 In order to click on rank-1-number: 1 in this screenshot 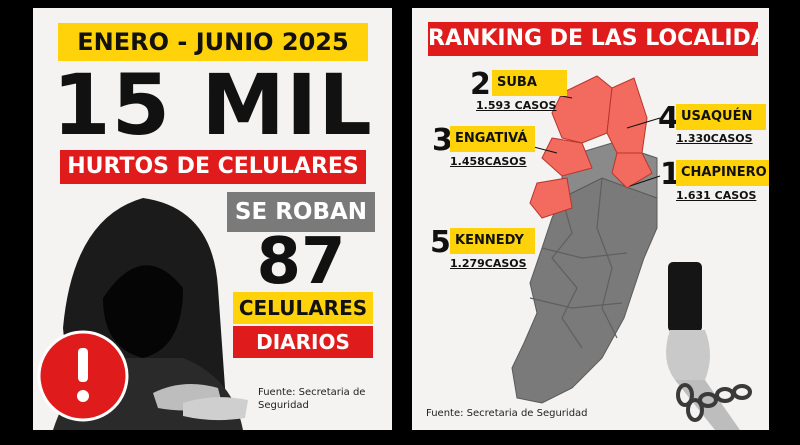, I will do `click(670, 174)`.